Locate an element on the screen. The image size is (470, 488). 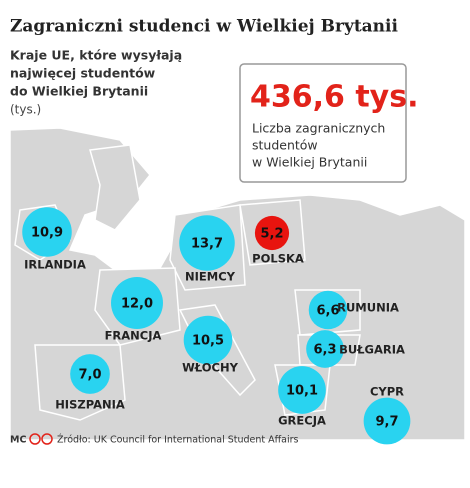
value-label: 6,6 is located at coordinates (327, 311).